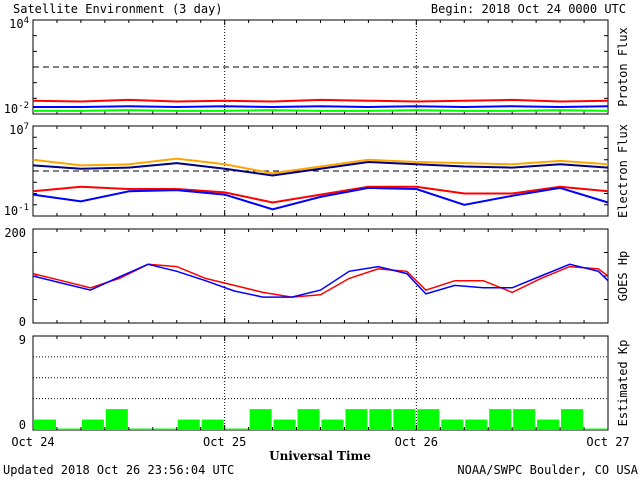  What do you see at coordinates (118, 9) in the screenshot?
I see `plot-title: Satellite Environment (3 day)` at bounding box center [118, 9].